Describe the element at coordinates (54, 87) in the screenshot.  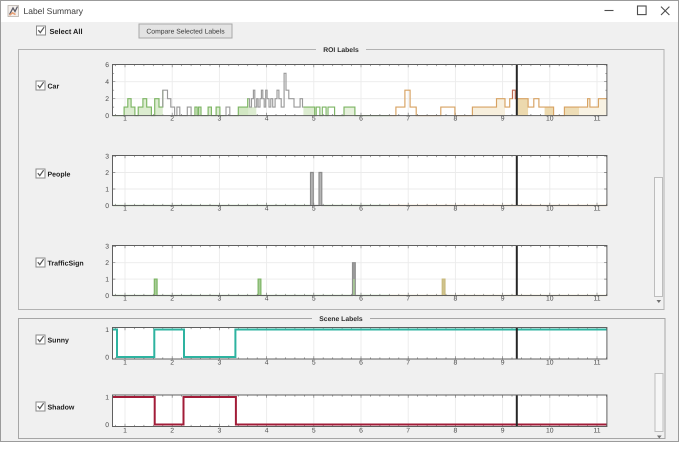
I see `svg-text: Car` at that location.